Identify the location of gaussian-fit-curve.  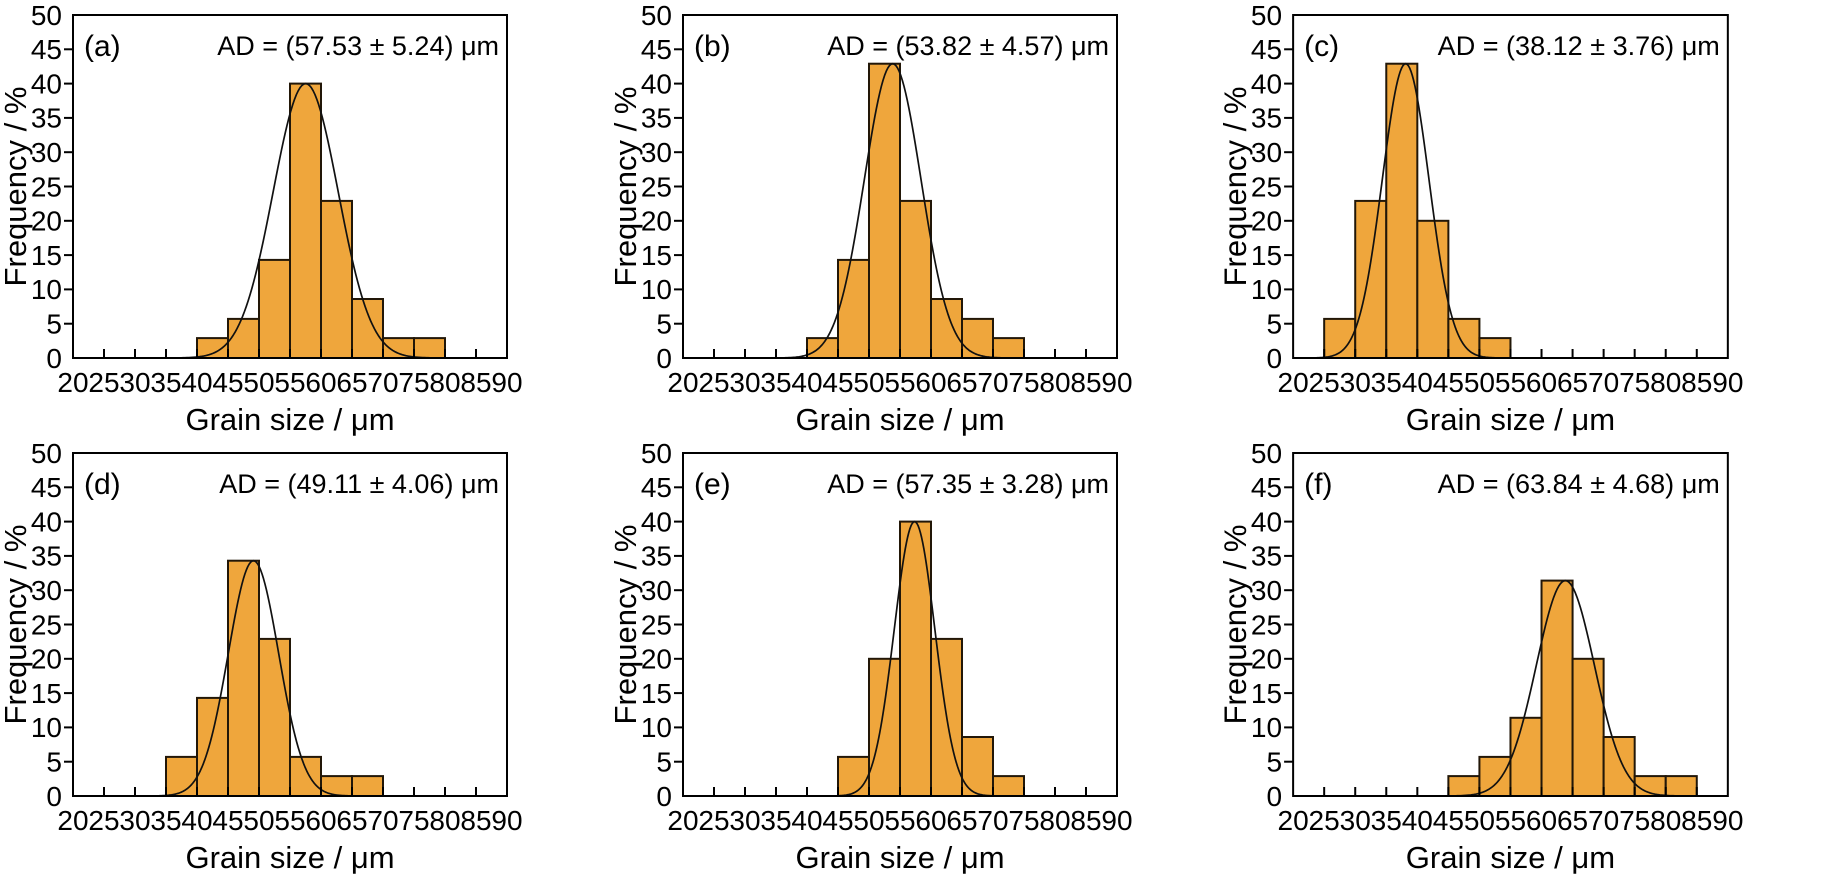
(305, 220).